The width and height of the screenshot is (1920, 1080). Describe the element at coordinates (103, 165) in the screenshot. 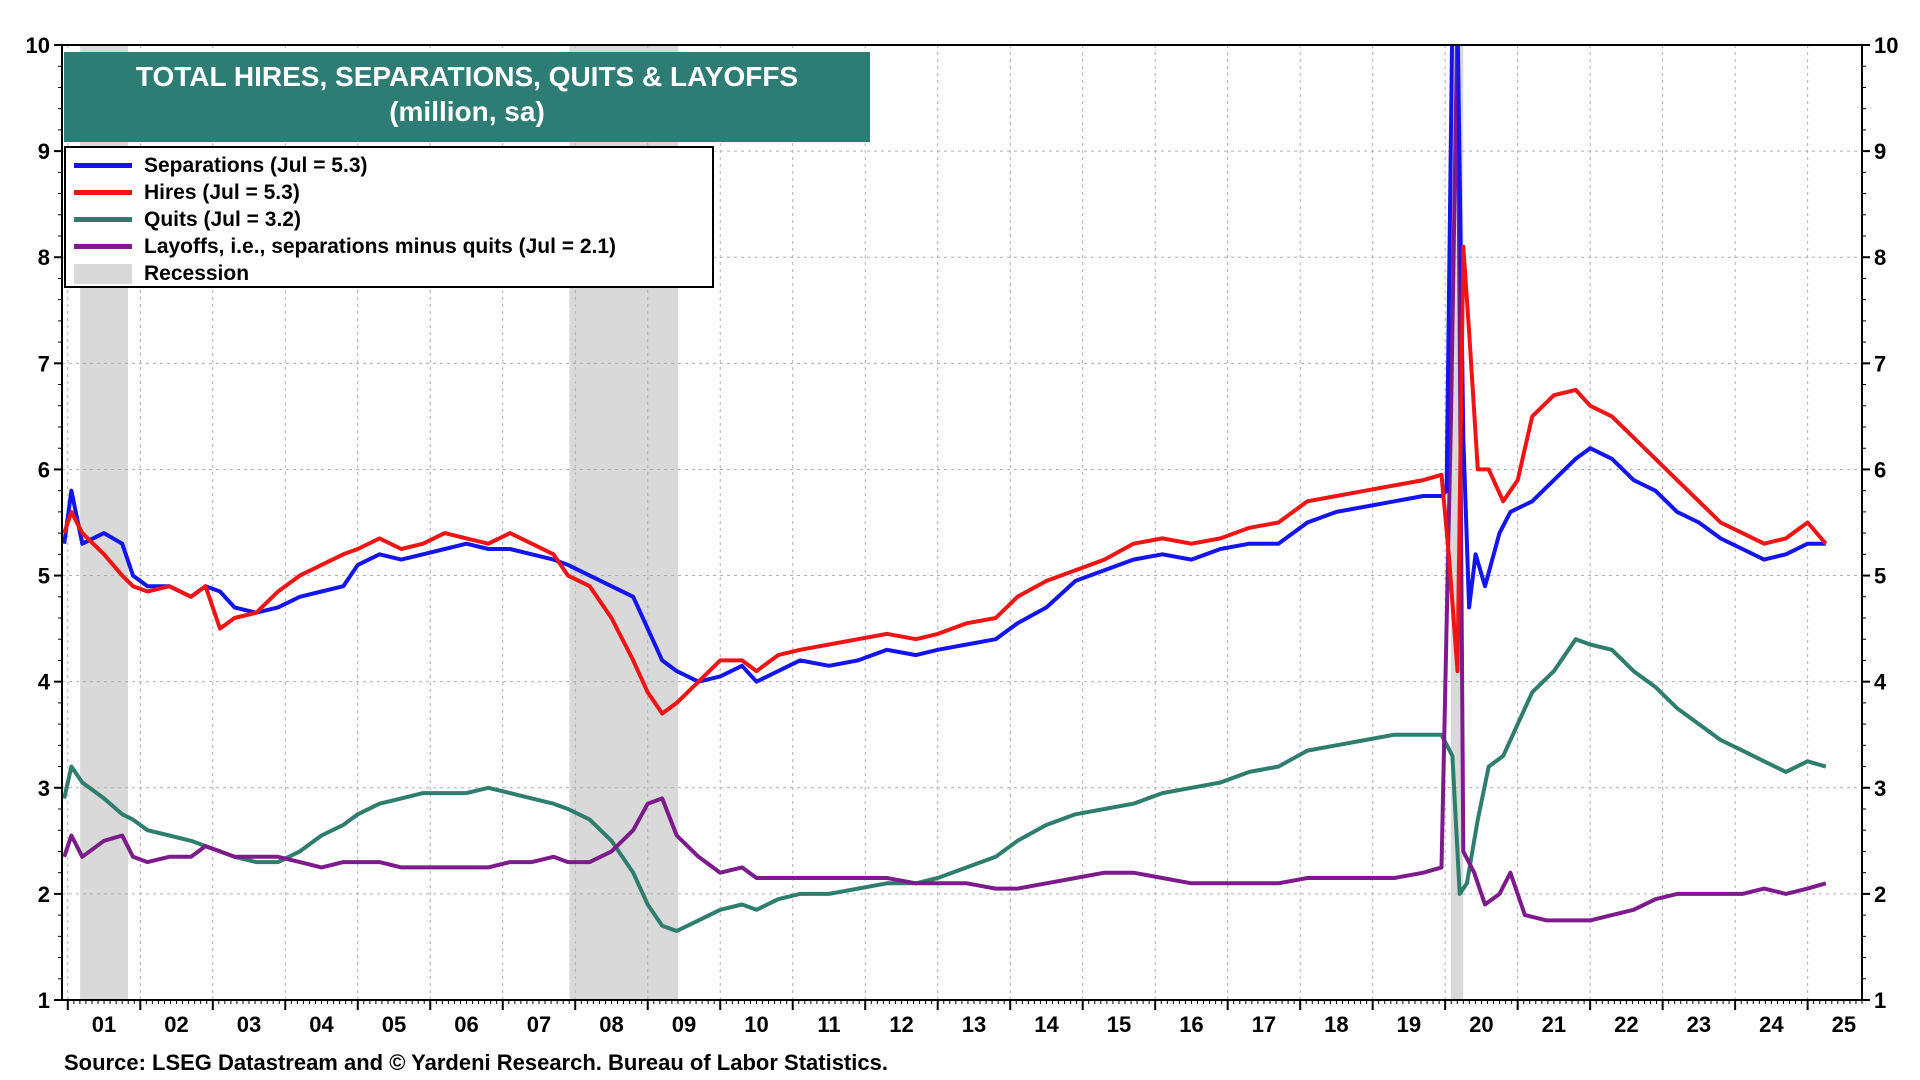

I see `legend-swatch-separations` at that location.